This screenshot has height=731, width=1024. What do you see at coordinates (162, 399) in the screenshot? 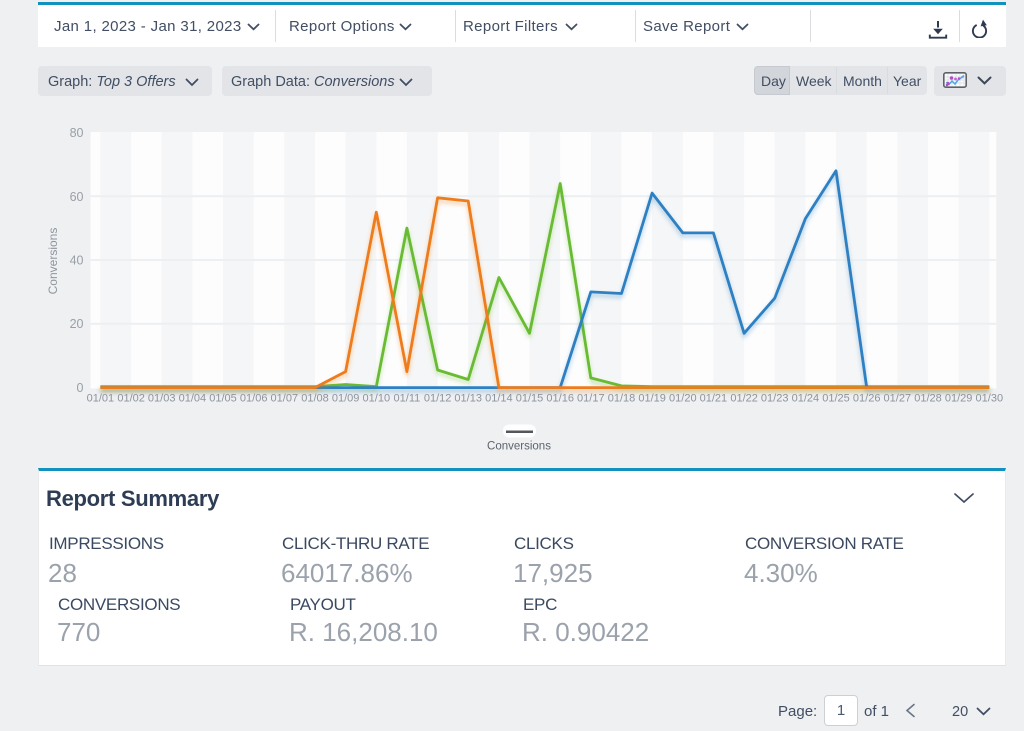
I see `svg-text: 01/03` at bounding box center [162, 399].